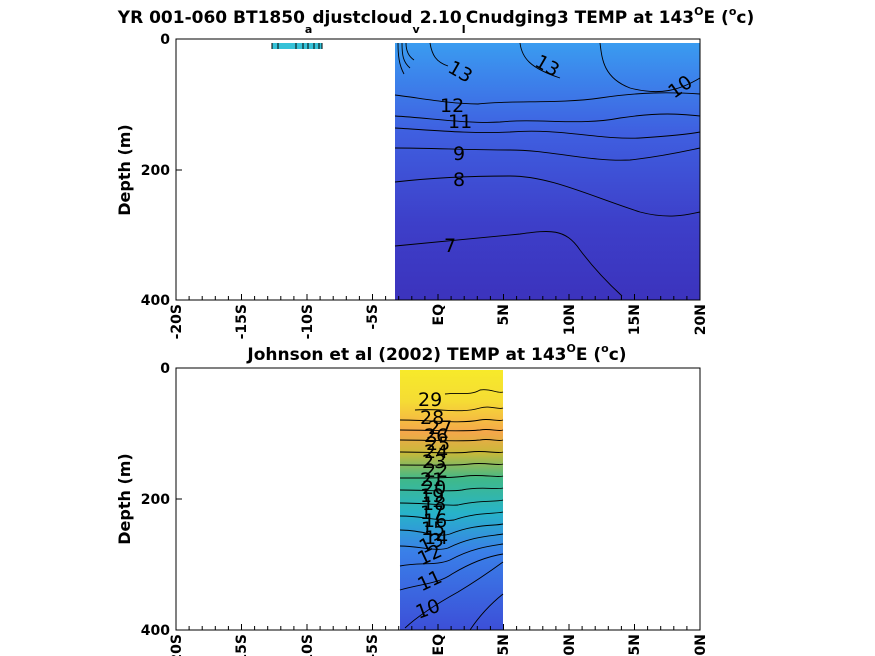 The image size is (875, 656). What do you see at coordinates (701, 645) in the screenshot?
I see `panel-2-xtick: 20N` at bounding box center [701, 645].